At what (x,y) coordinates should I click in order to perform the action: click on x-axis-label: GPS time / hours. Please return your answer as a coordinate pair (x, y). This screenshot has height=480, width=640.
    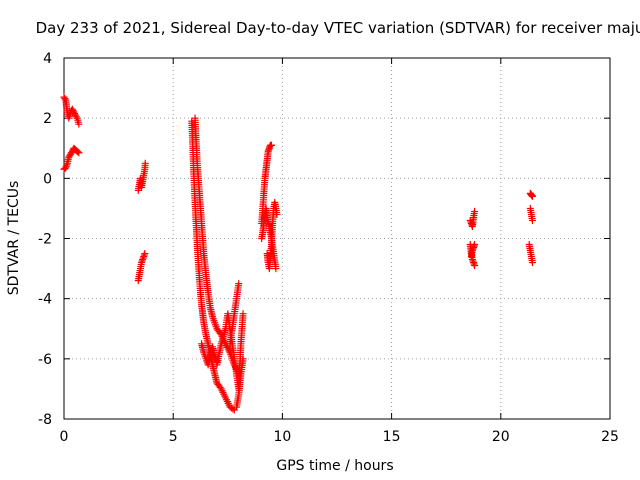
    Looking at the image, I should click on (334, 466).